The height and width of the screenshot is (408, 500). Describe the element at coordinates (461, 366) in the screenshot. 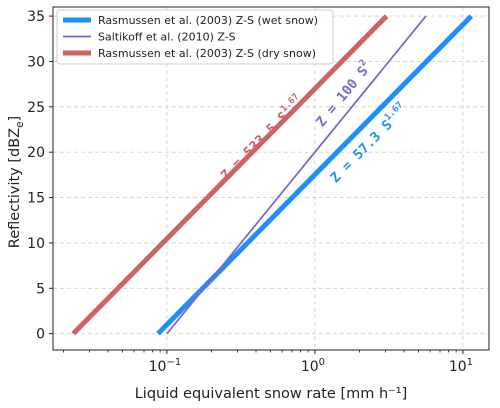

I see `x-tick-label: 10¹` at that location.